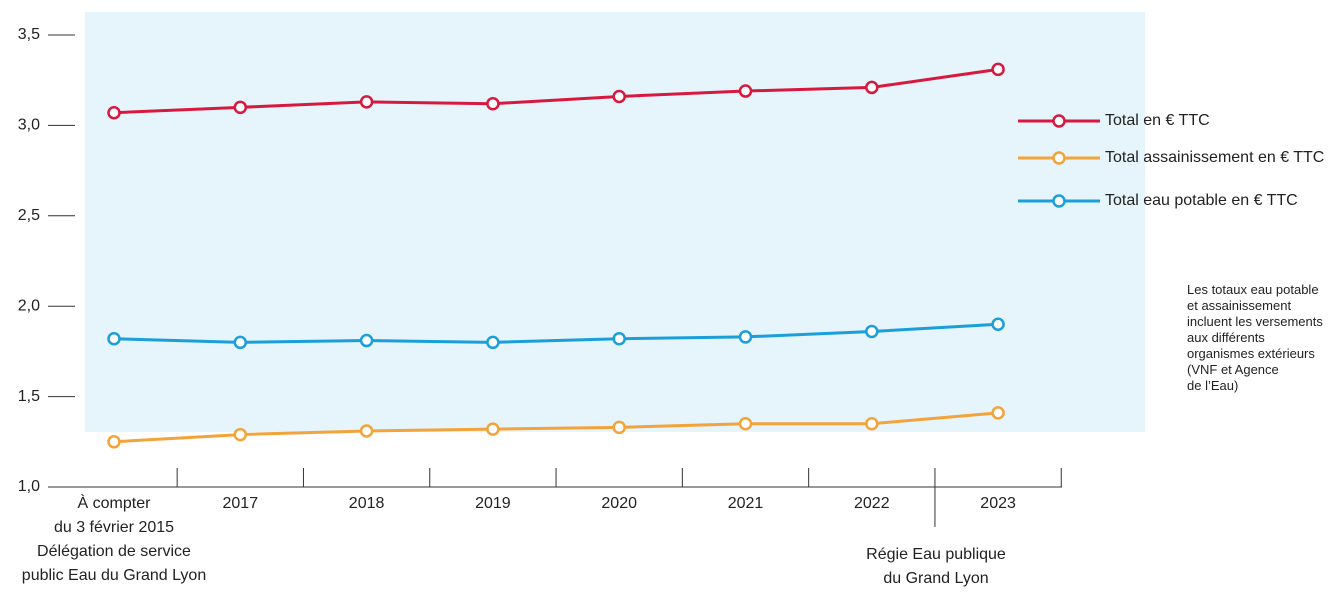 The height and width of the screenshot is (593, 1341). I want to click on y-tick-label: 3,5, so click(29, 34).